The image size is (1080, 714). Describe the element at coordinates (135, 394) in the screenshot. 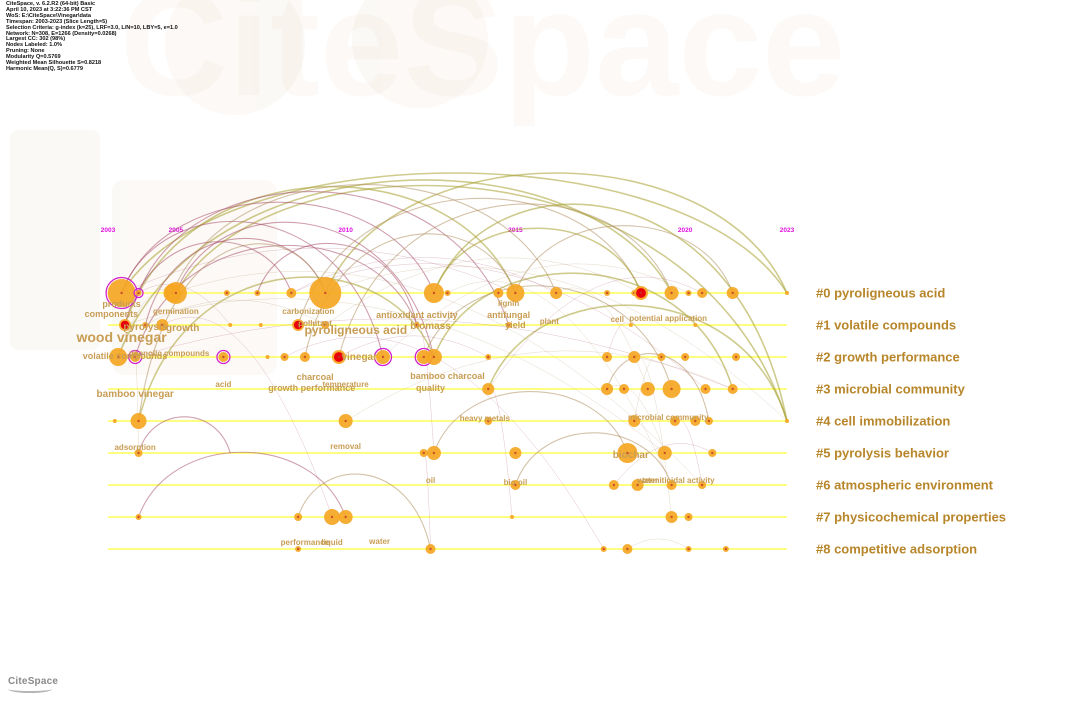

I see `keyword-label: bamboo vinegar` at that location.